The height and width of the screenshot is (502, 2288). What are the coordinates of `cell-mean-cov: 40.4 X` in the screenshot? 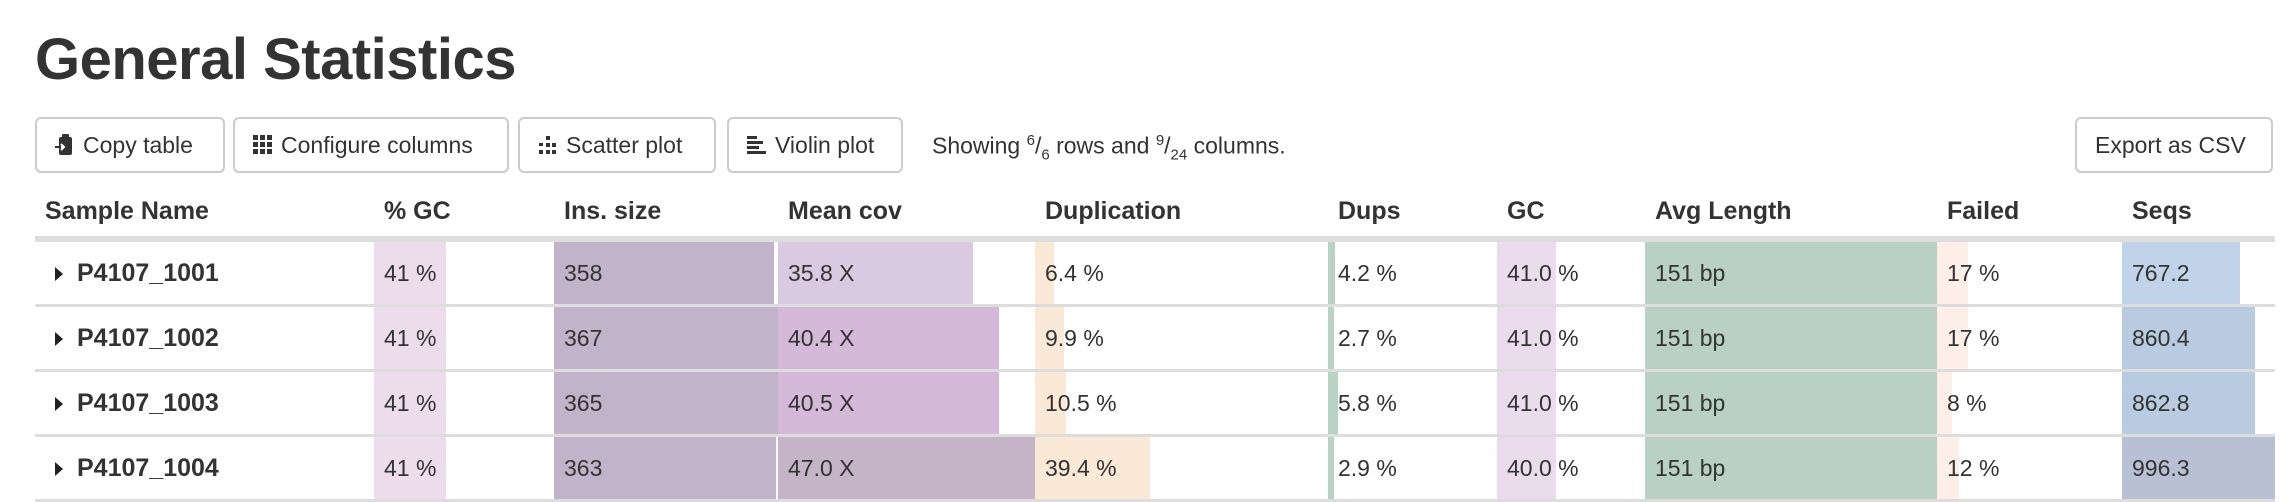 It's located at (906, 338).